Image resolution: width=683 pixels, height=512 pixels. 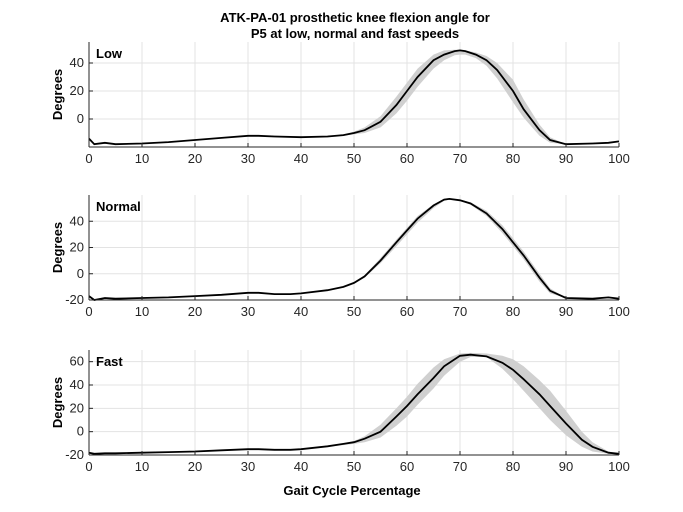 What do you see at coordinates (109, 361) in the screenshot?
I see `panel-label-fast: Fast` at bounding box center [109, 361].